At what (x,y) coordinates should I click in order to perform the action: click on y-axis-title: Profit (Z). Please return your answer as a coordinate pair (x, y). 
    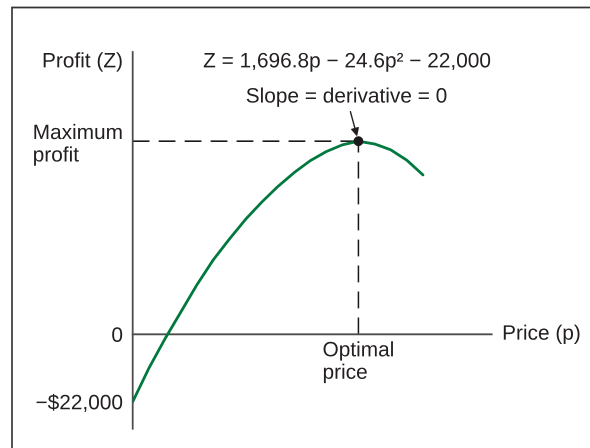
    Looking at the image, I should click on (83, 62).